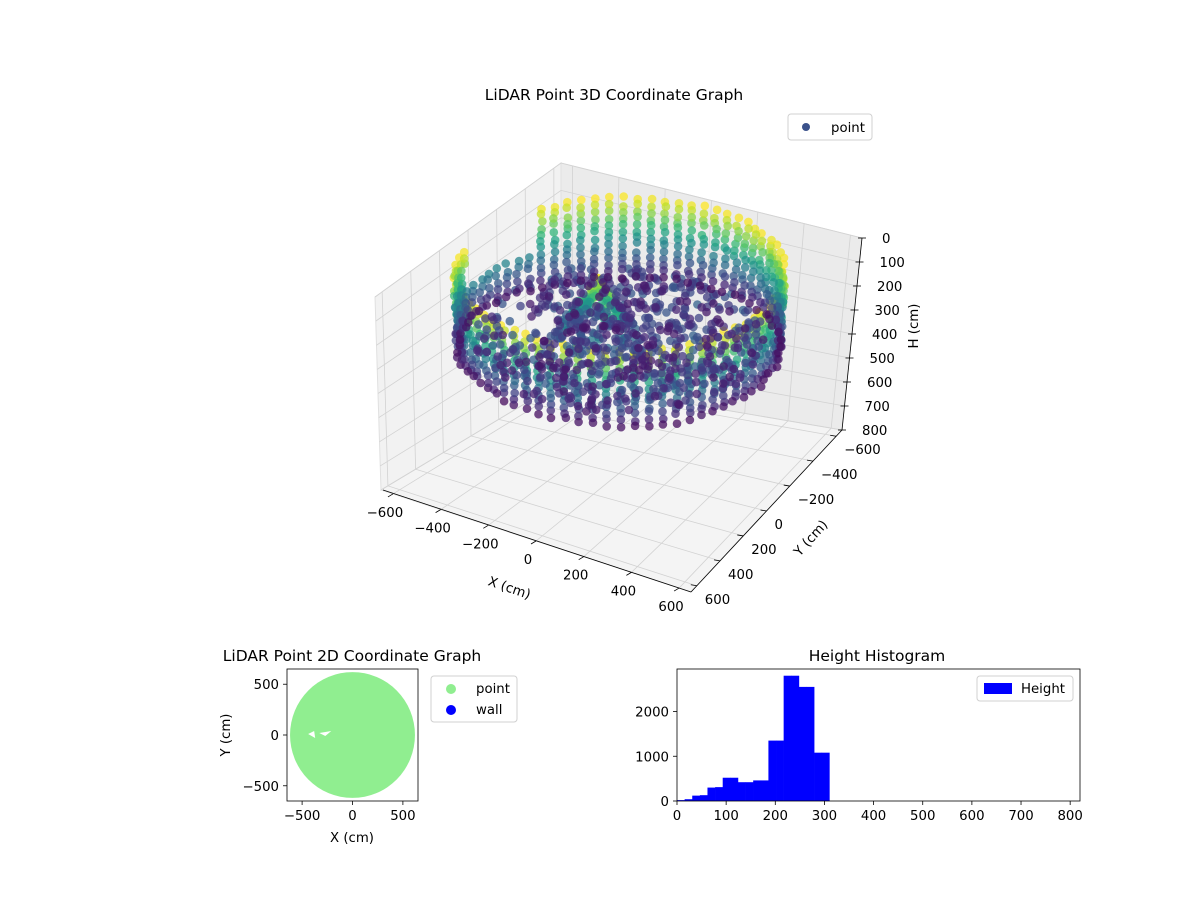 This screenshot has width=1200, height=900. Describe the element at coordinates (260, 787) in the screenshot. I see `y-tick-label-2d: −500` at that location.